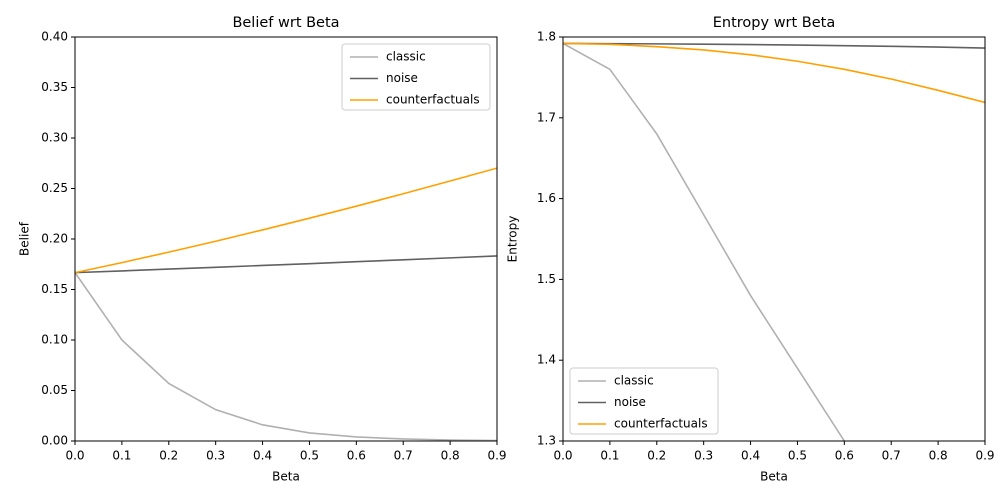  What do you see at coordinates (54, 340) in the screenshot?
I see `y-tick-label: 0.10` at bounding box center [54, 340].